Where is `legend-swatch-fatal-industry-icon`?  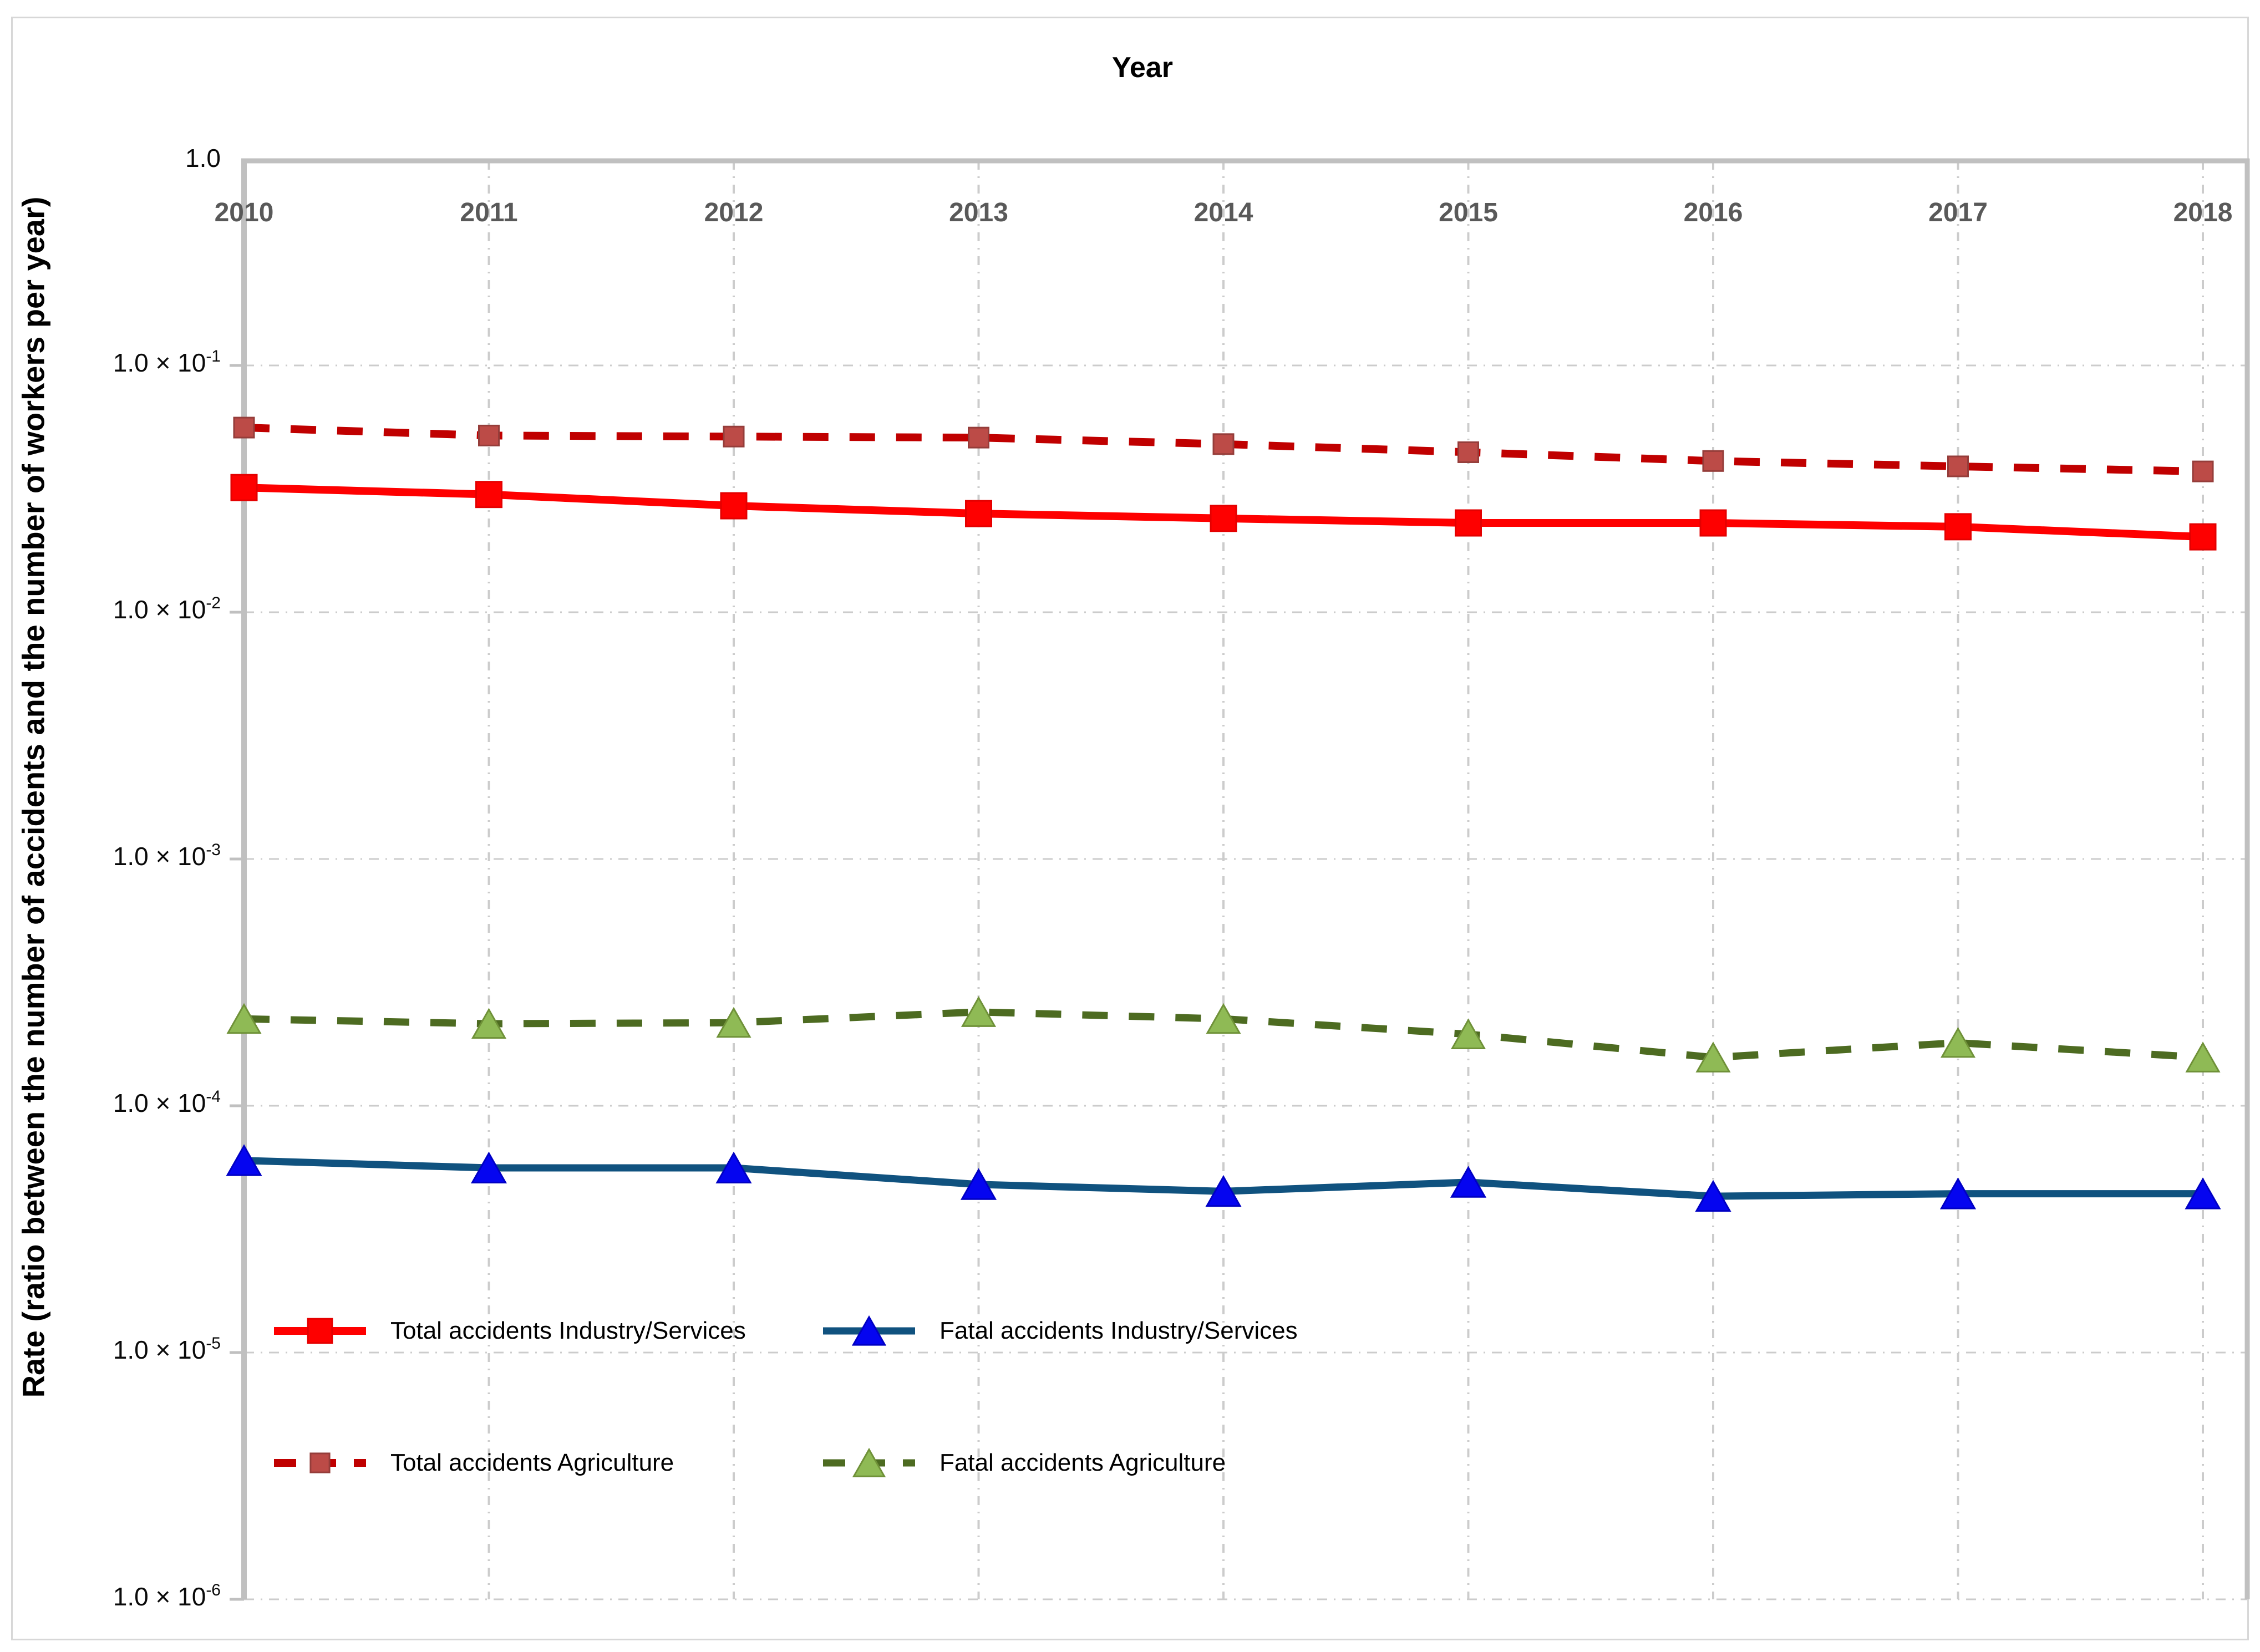 legend-swatch-fatal-industry-icon is located at coordinates (869, 1330).